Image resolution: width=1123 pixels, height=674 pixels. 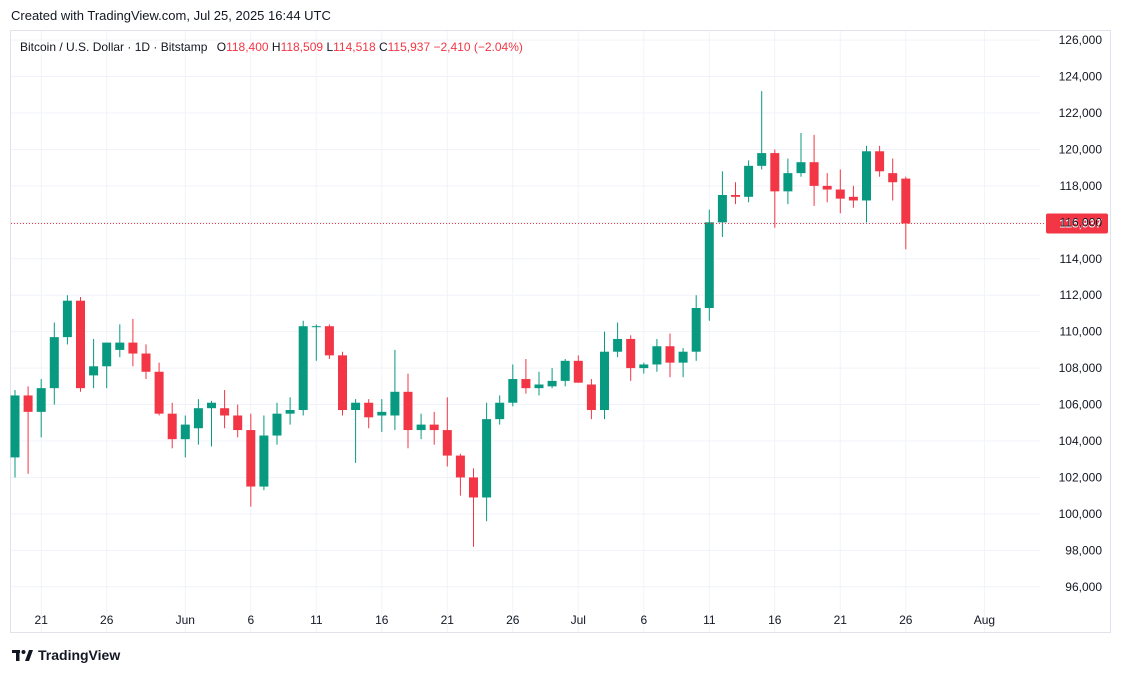 What do you see at coordinates (409, 47) in the screenshot?
I see `close-value: 115,937` at bounding box center [409, 47].